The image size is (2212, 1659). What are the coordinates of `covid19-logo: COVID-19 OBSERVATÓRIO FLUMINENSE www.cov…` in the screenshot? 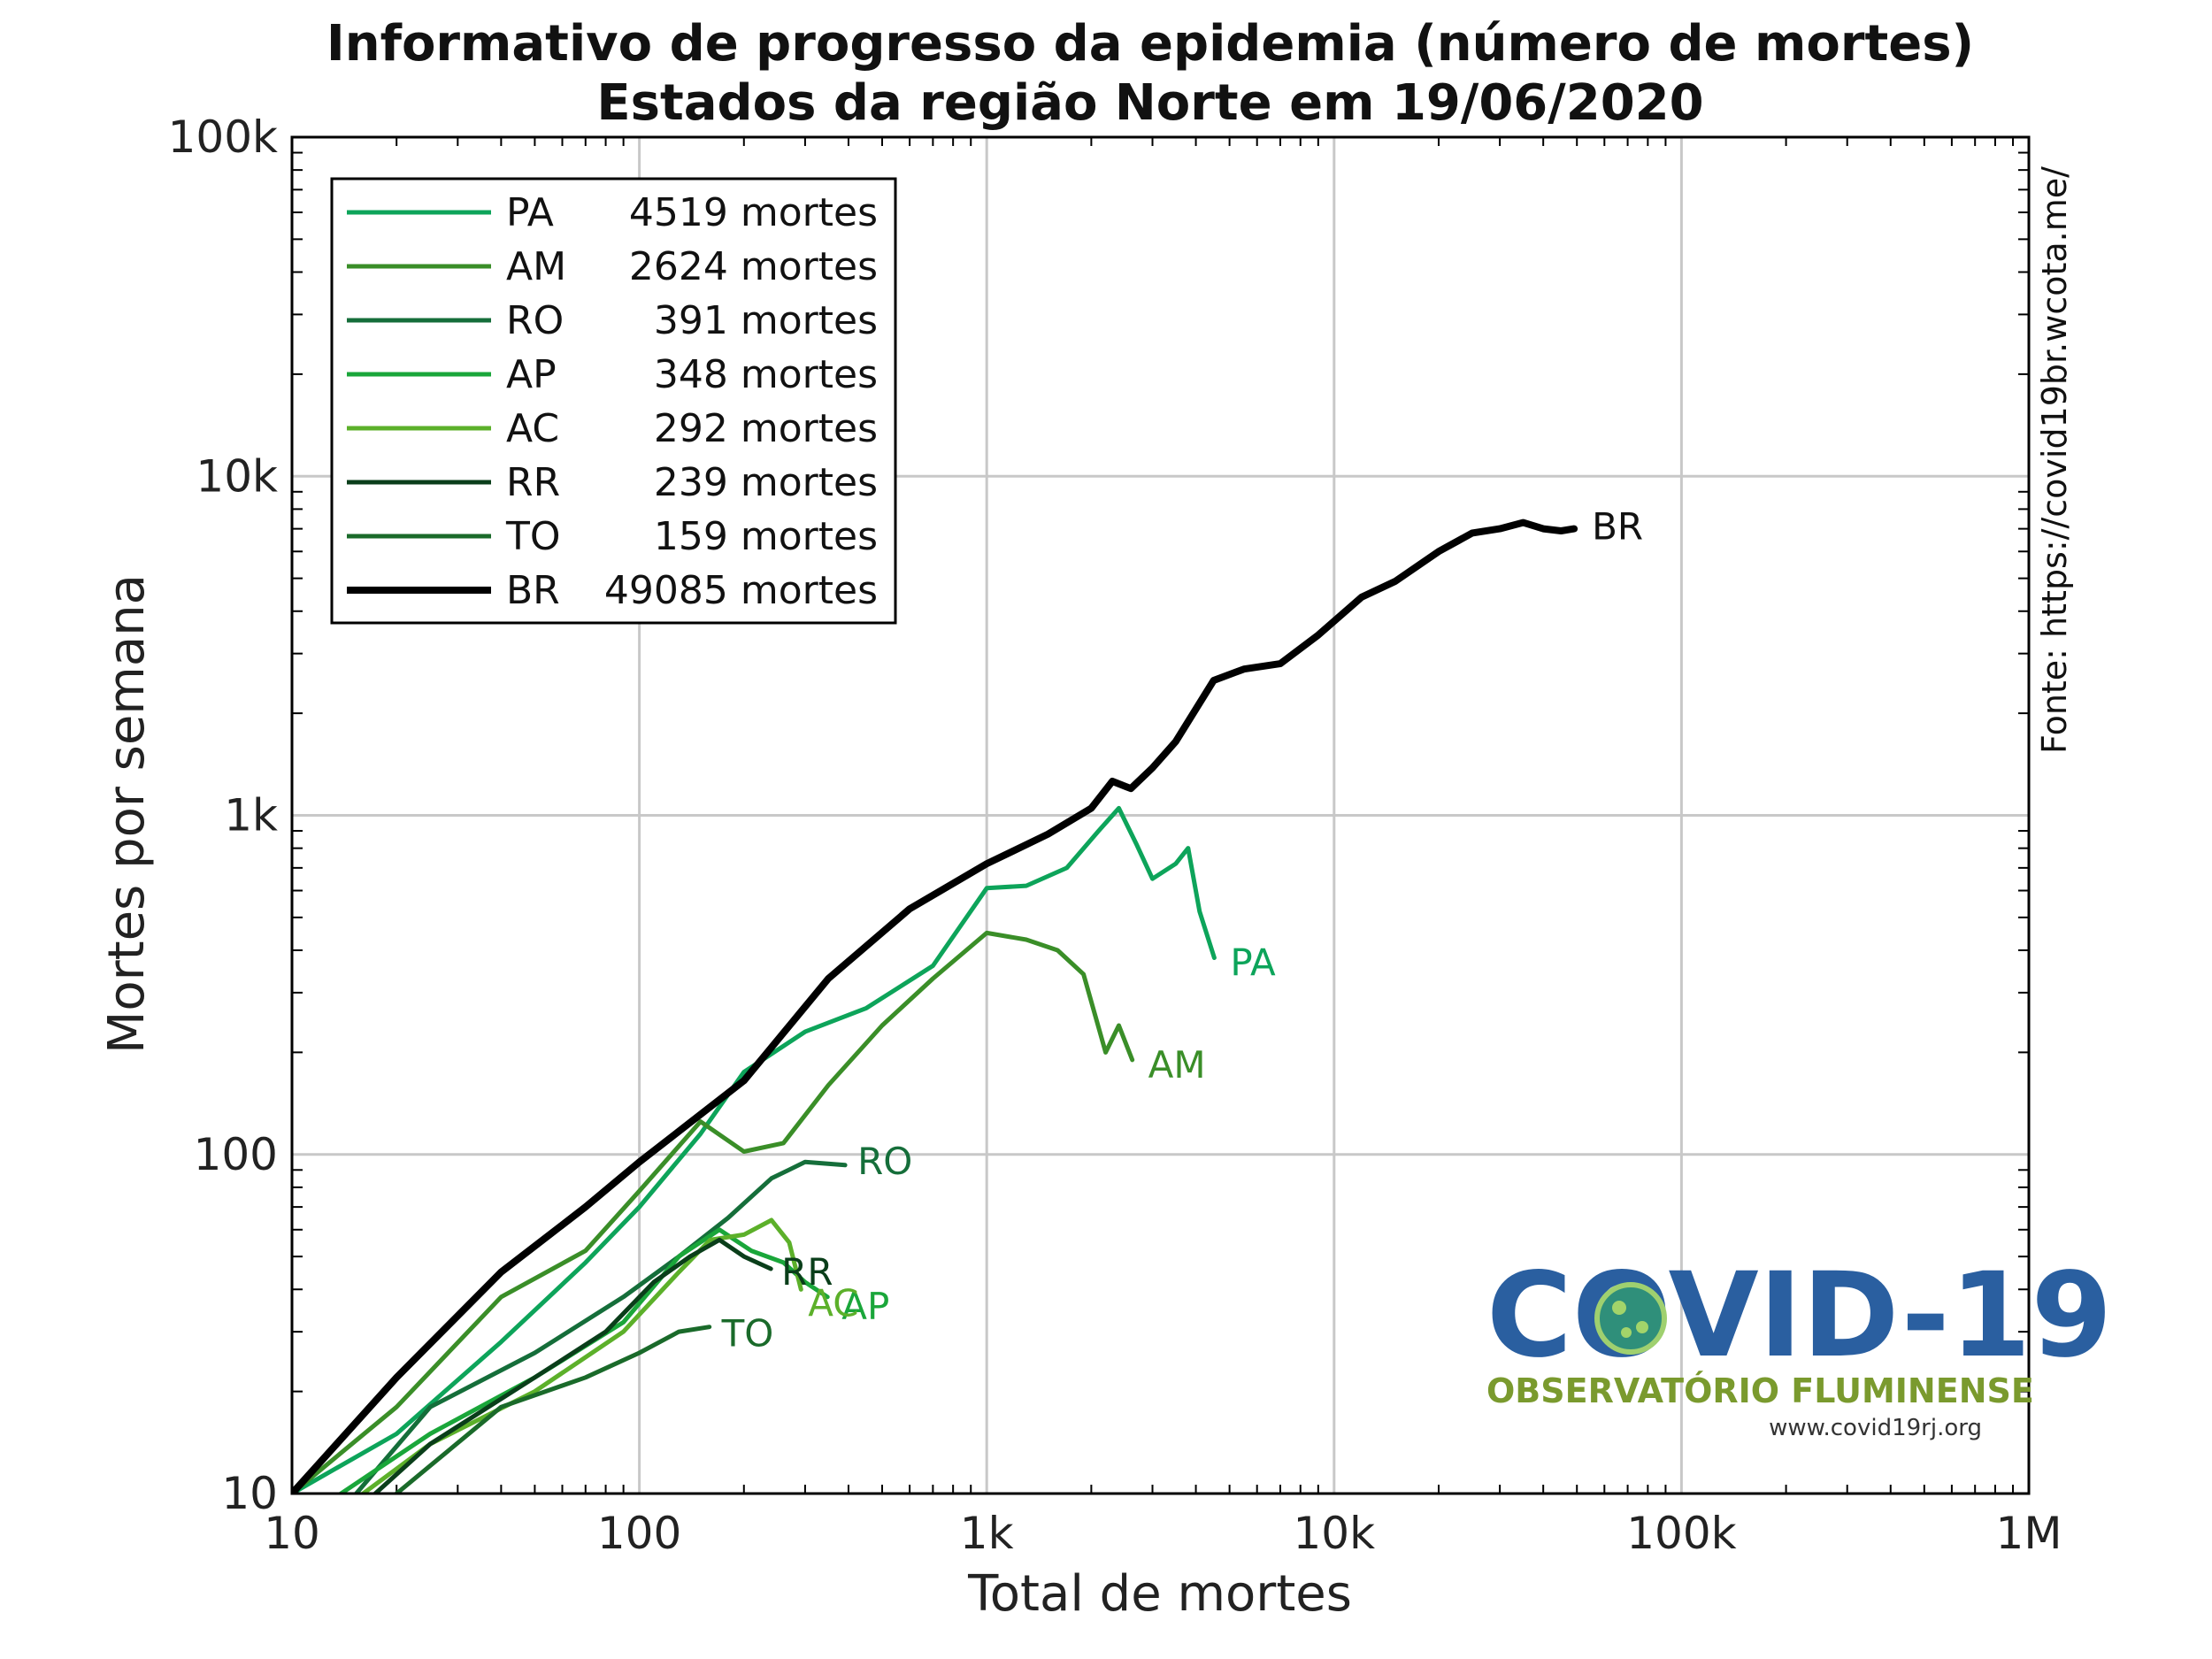 It's located at (1799, 1345).